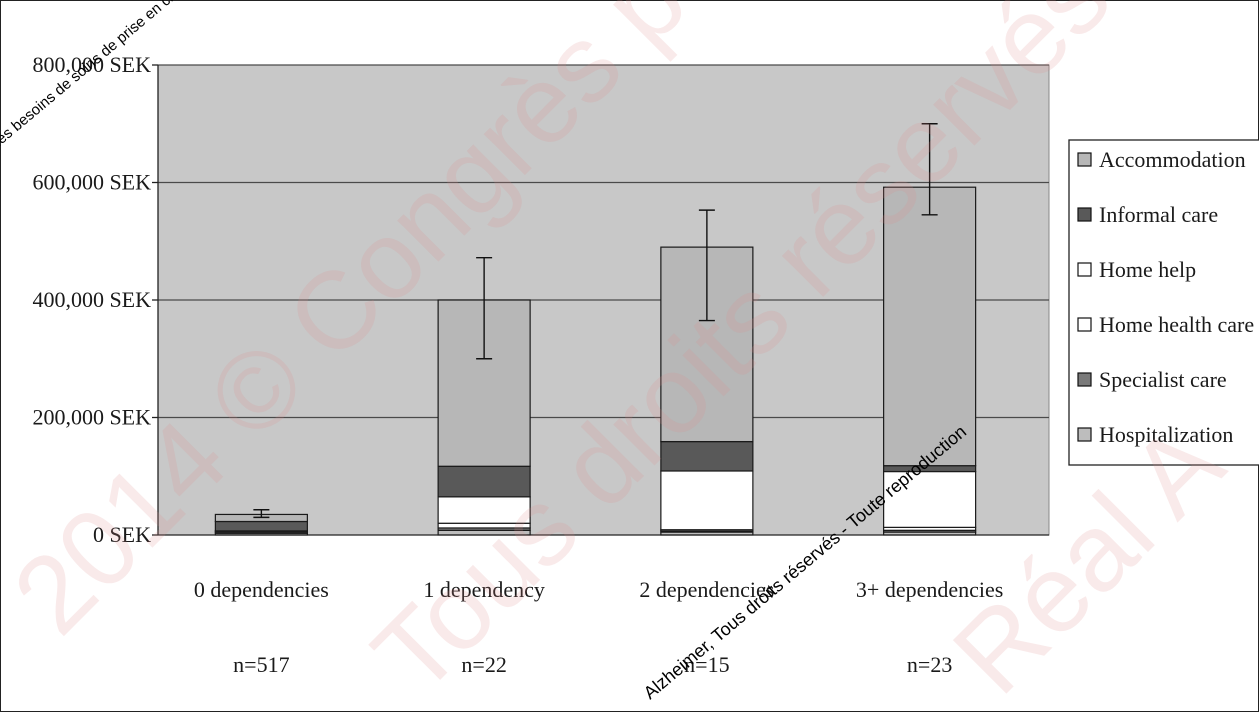 The image size is (1259, 712). What do you see at coordinates (91, 64) in the screenshot?
I see `y-tick-label-4: 800,000 SEK` at bounding box center [91, 64].